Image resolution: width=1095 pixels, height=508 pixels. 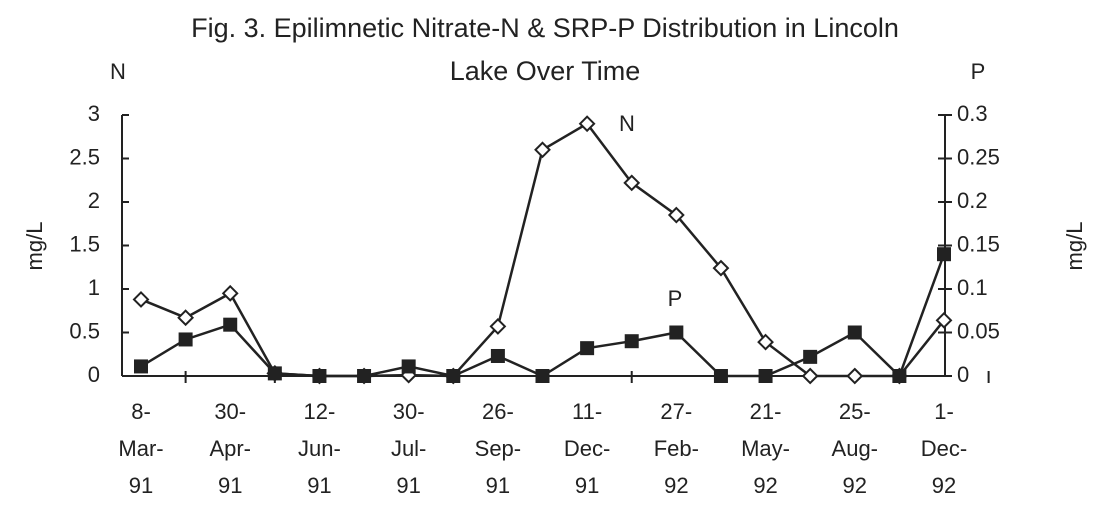 I want to click on y2-axis-label: mg/L, so click(x=1074, y=246).